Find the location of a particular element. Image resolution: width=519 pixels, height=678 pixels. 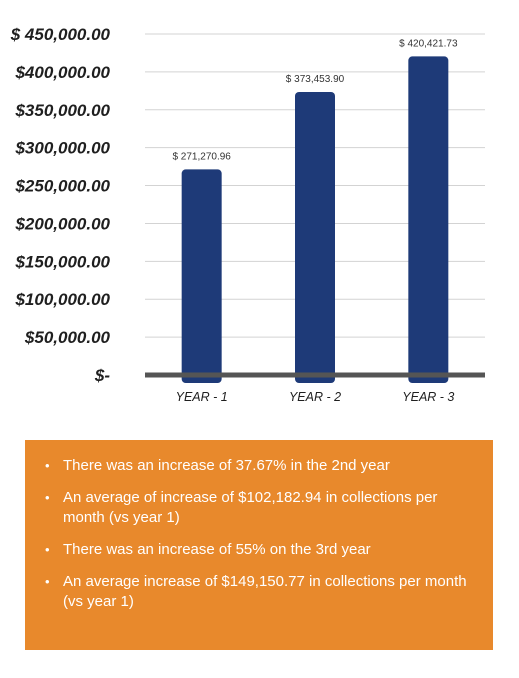

data-label: $ 420,421.73 is located at coordinates (428, 43).